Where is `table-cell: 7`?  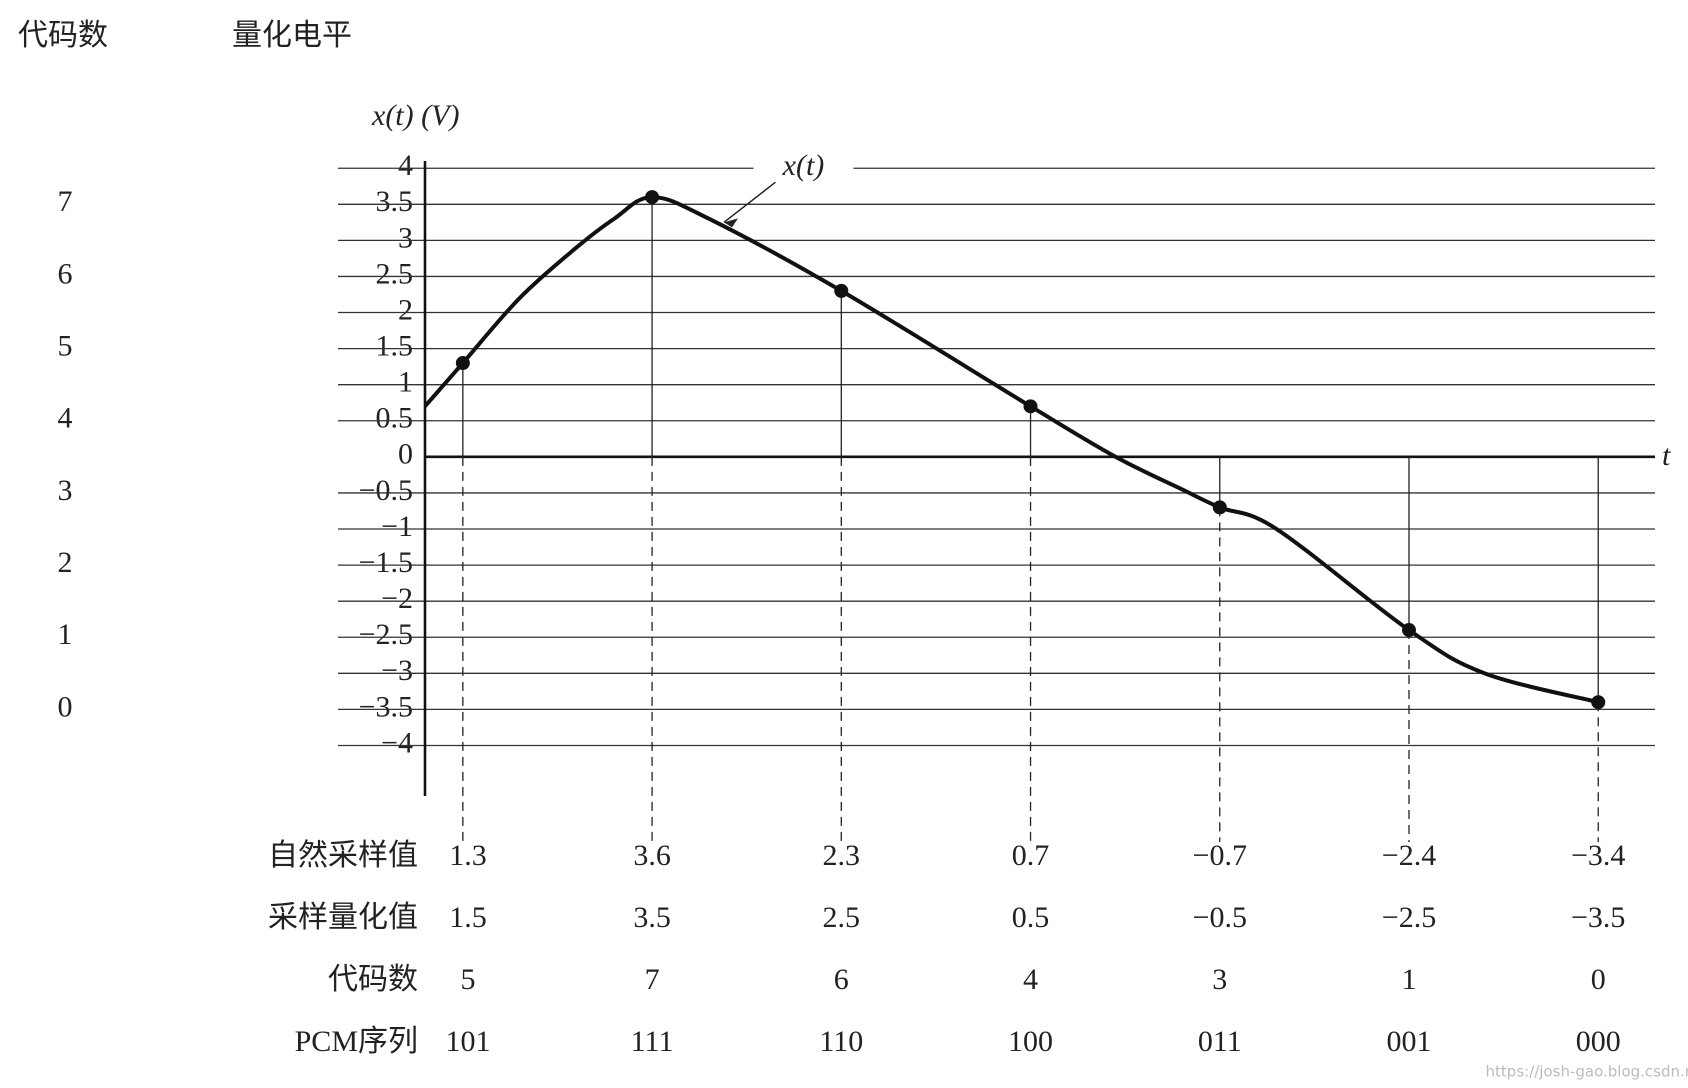
table-cell: 7 is located at coordinates (652, 979).